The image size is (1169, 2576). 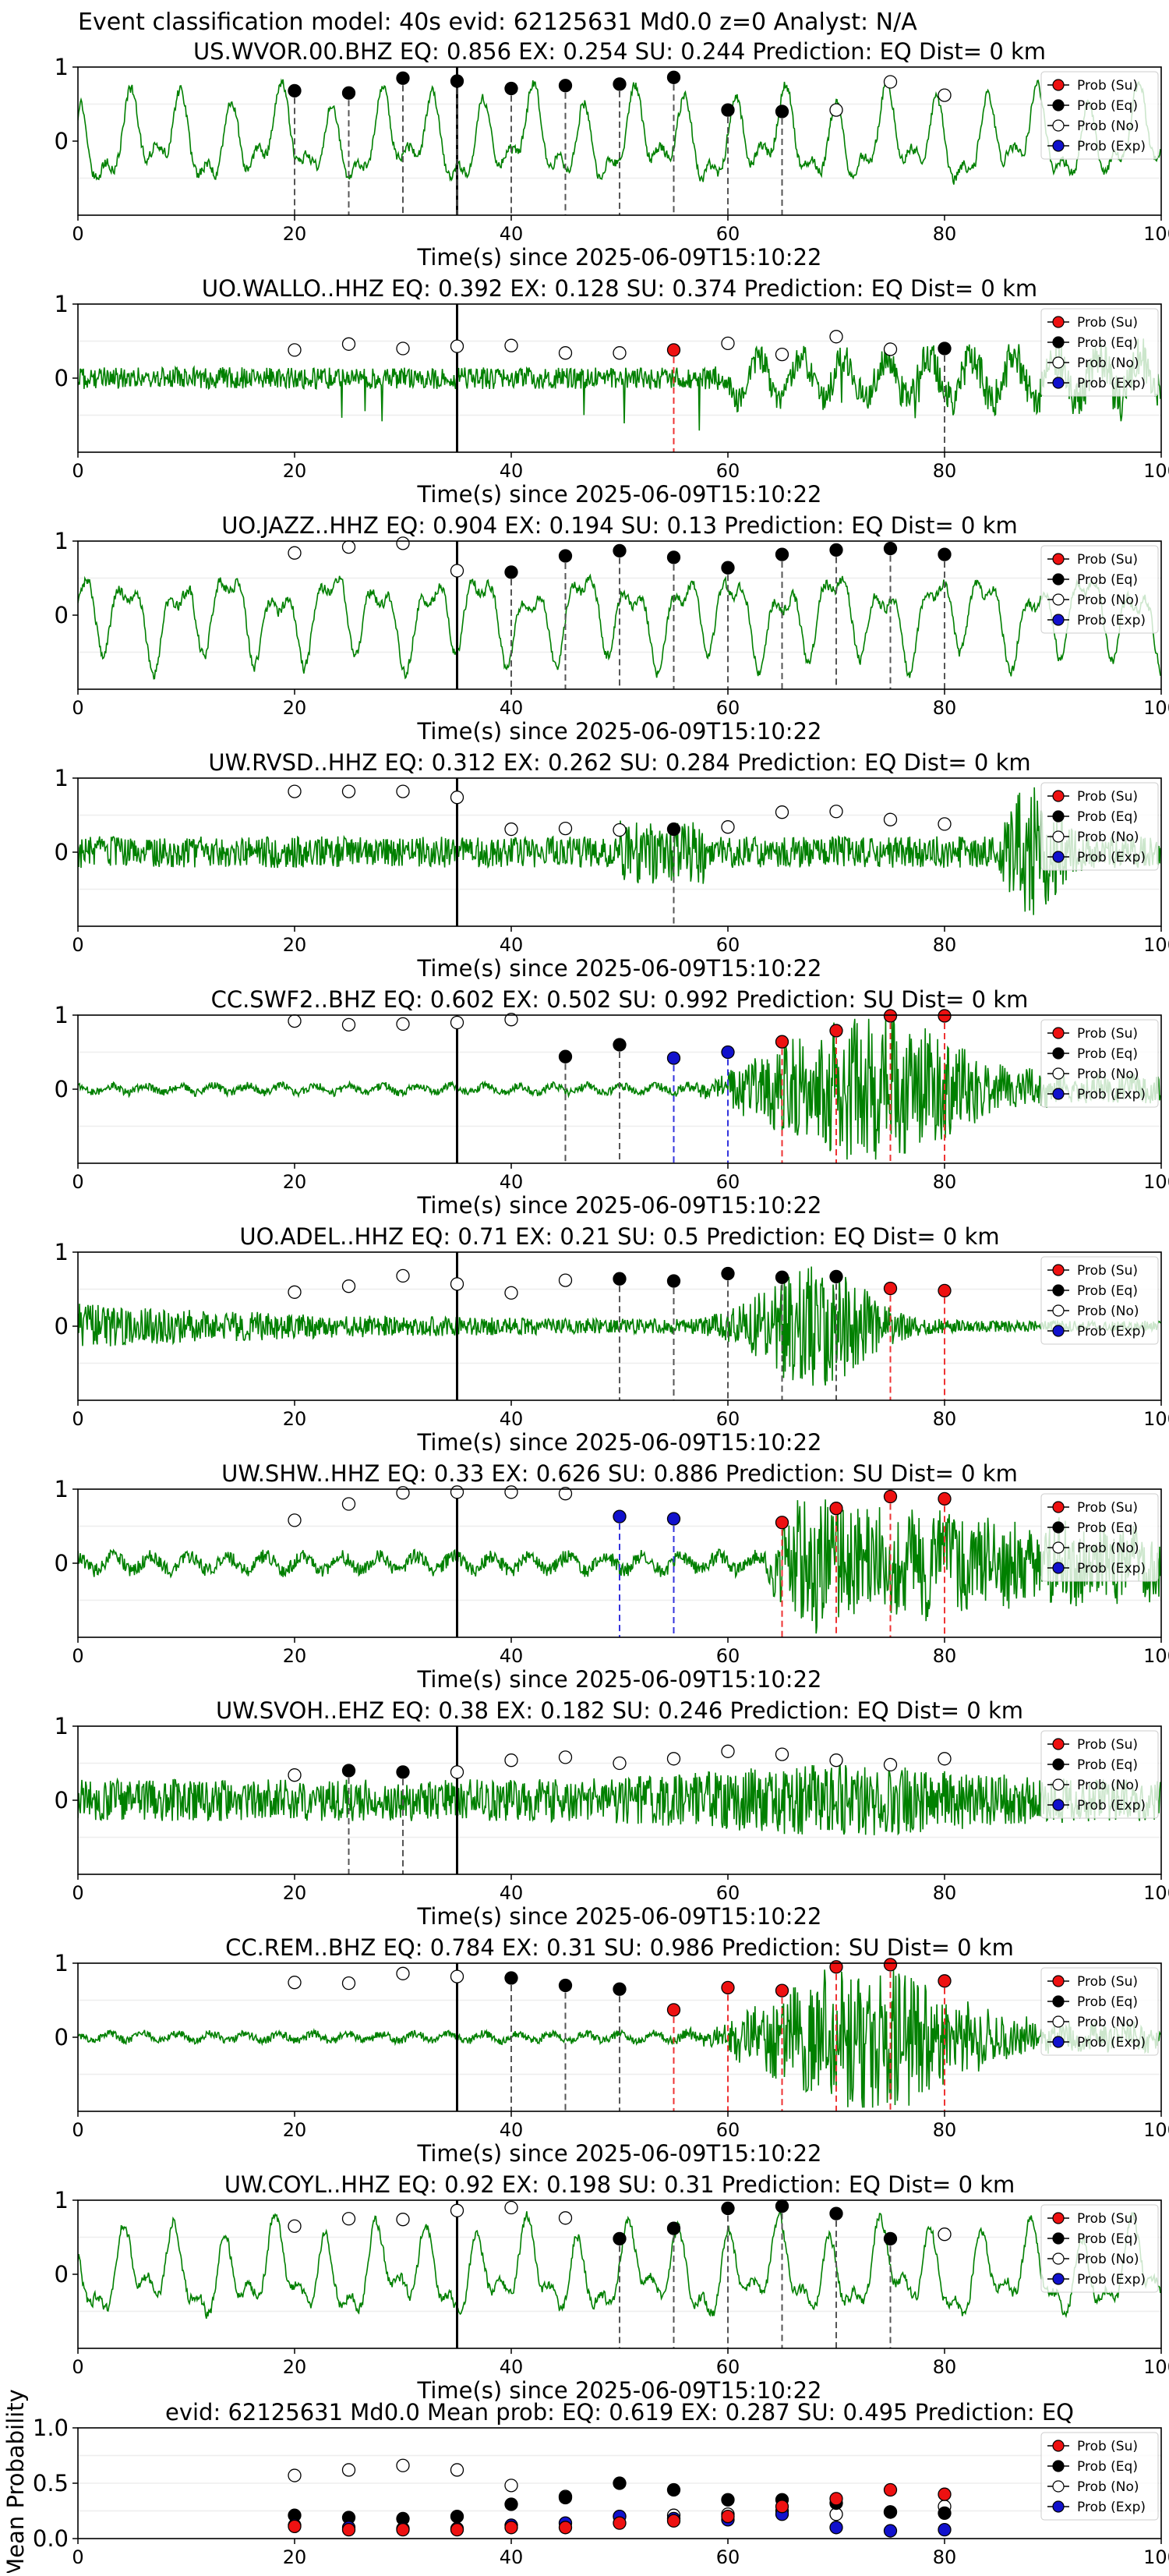 What do you see at coordinates (62, 1489) in the screenshot?
I see `y-tick-label: 1` at bounding box center [62, 1489].